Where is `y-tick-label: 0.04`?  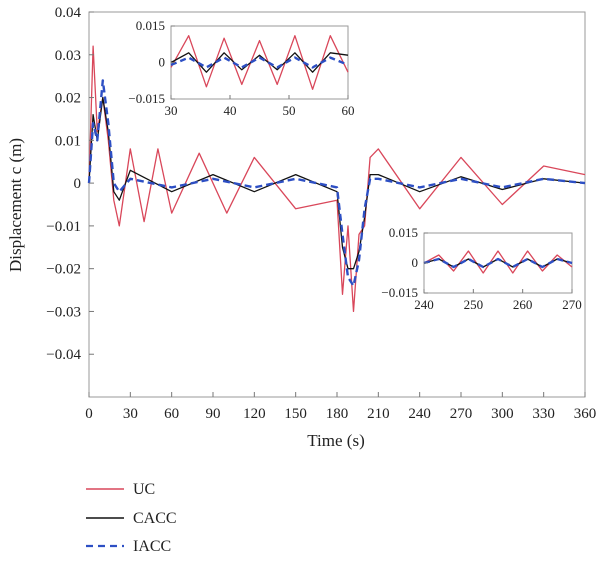 y-tick-label: 0.04 is located at coordinates (68, 13).